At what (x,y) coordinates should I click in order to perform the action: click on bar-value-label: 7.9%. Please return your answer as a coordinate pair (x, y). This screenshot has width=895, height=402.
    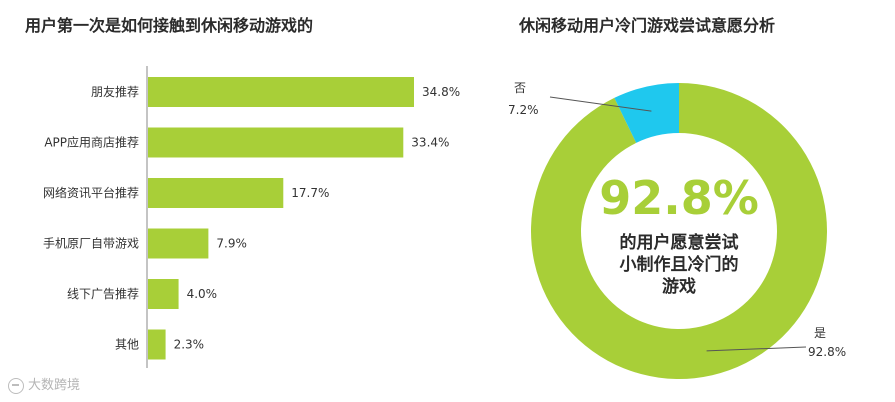
    Looking at the image, I should click on (231, 244).